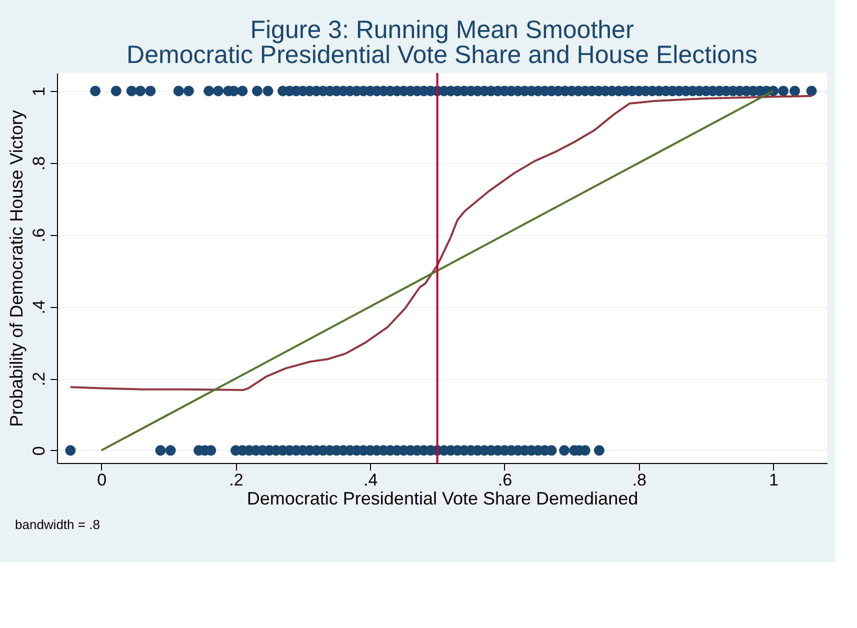 The width and height of the screenshot is (857, 628). Describe the element at coordinates (442, 498) in the screenshot. I see `x-axis-title: Democratic Presidential Vote Share Demedianed` at that location.